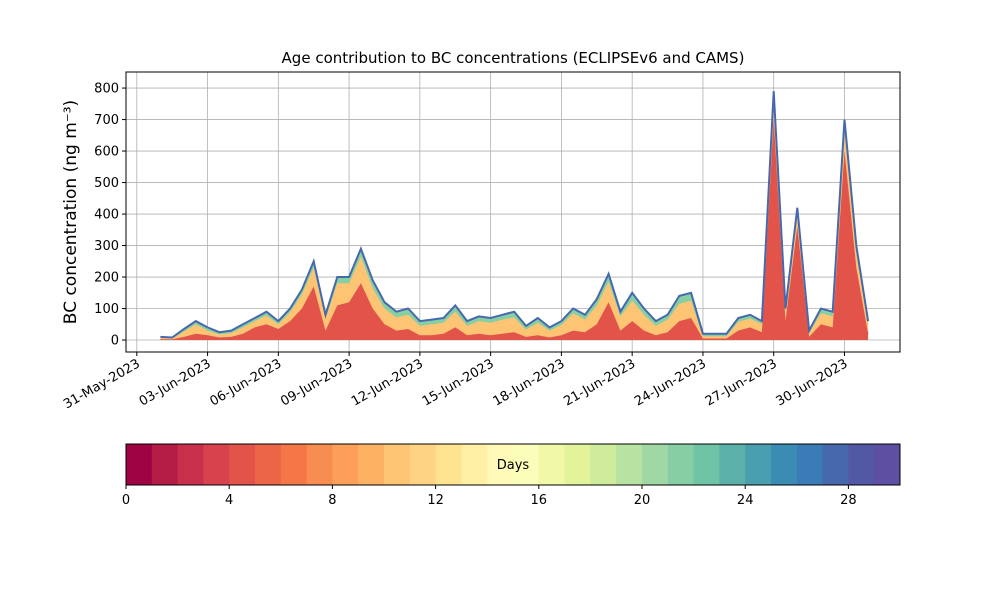  Describe the element at coordinates (102, 384) in the screenshot. I see `x-tick-label: 31-May-2023` at that location.